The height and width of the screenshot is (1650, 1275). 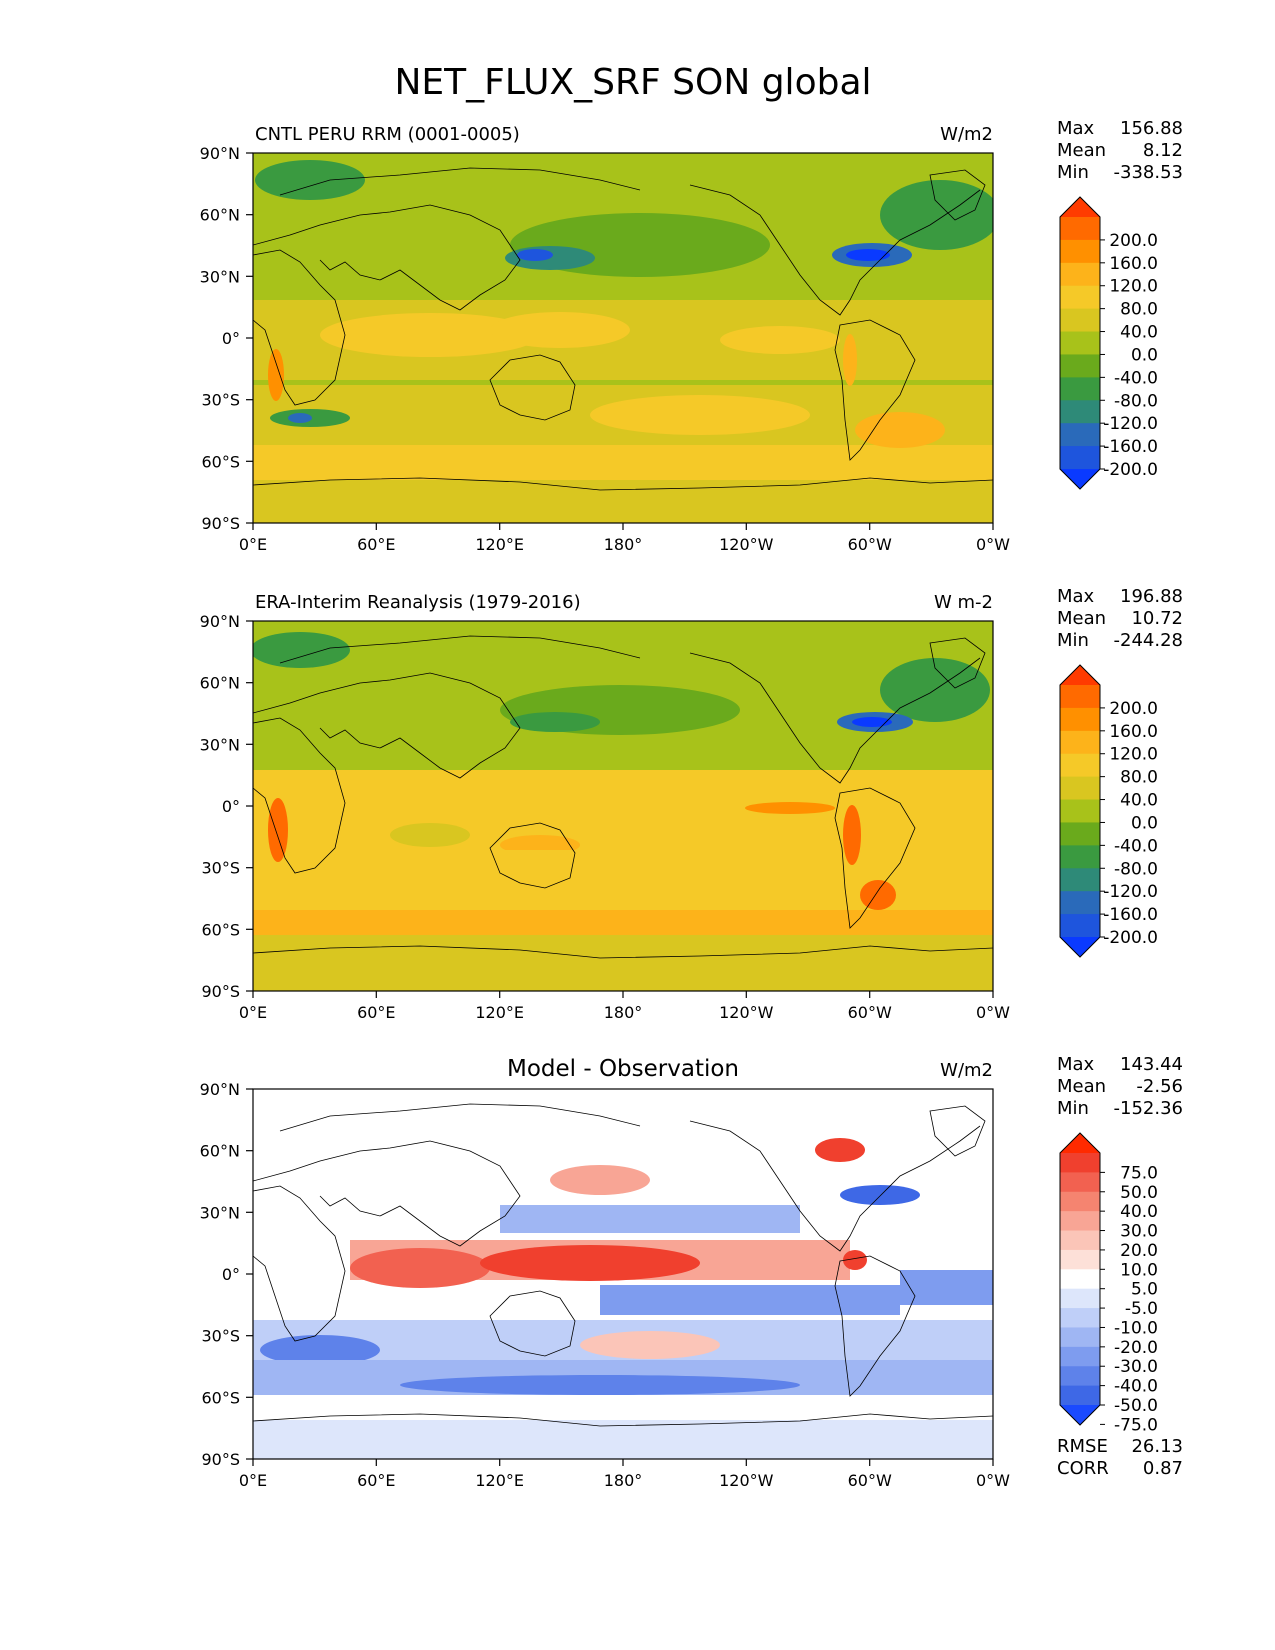 What do you see at coordinates (1141, 1309) in the screenshot?
I see `colorbar-label: -5.0` at bounding box center [1141, 1309].